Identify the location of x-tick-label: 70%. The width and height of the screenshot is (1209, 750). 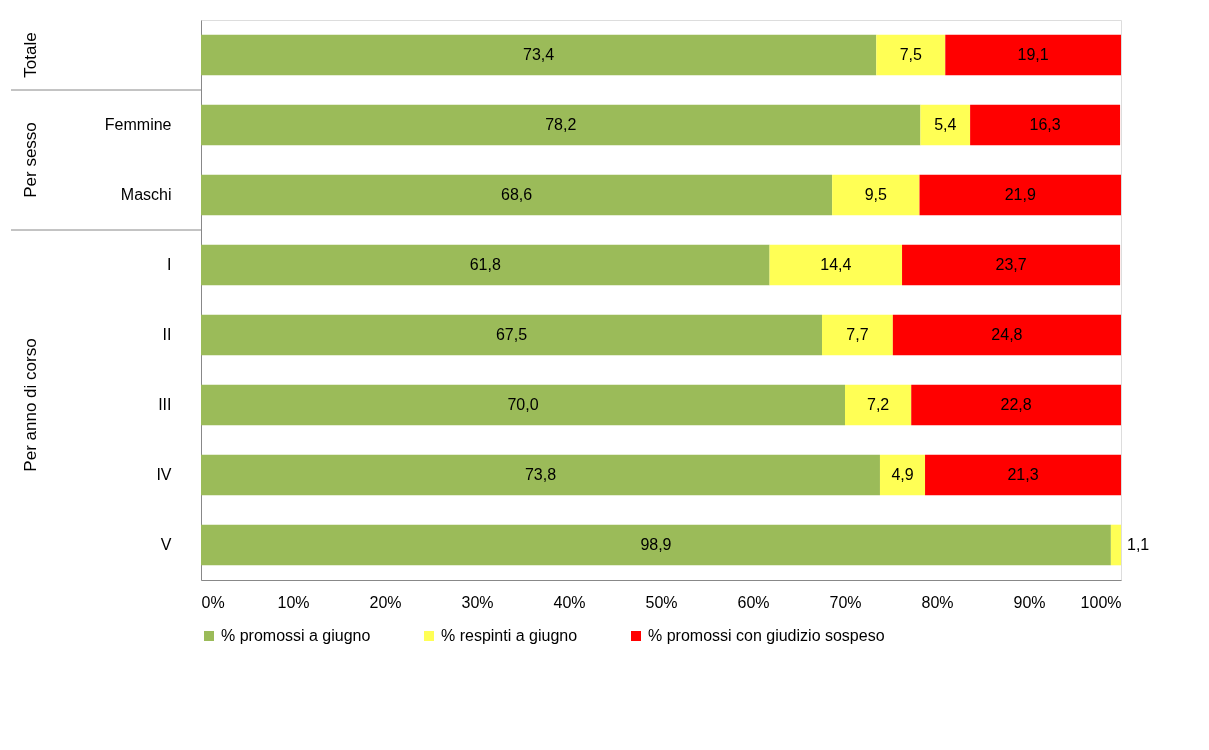
(845, 602).